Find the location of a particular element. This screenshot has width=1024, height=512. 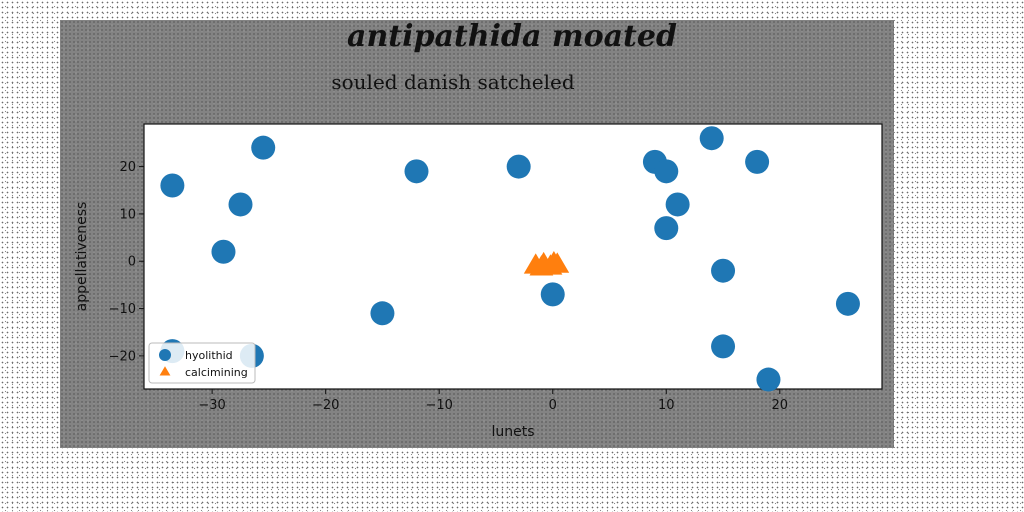

legend: hyolithid calcimining is located at coordinates (202, 363).